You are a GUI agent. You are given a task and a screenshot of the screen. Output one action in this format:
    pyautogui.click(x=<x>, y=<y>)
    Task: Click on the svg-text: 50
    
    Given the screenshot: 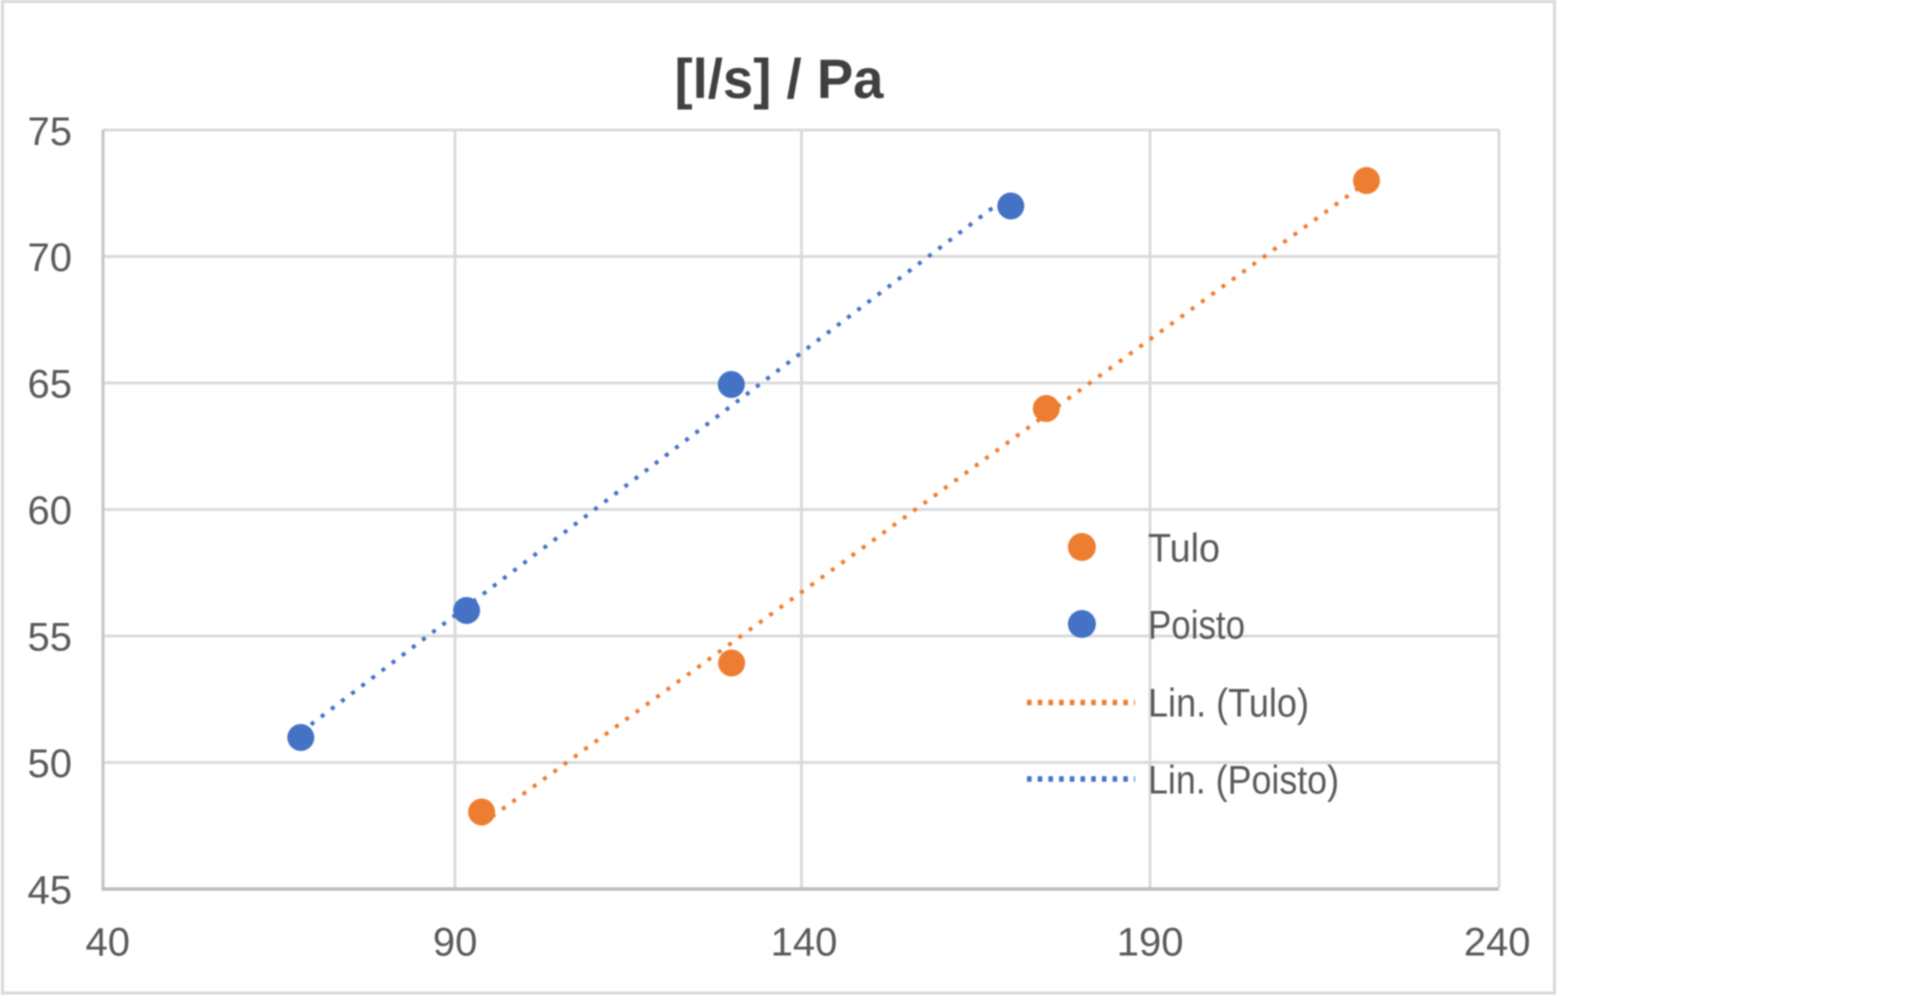 What is the action you would take?
    pyautogui.click(x=50, y=764)
    